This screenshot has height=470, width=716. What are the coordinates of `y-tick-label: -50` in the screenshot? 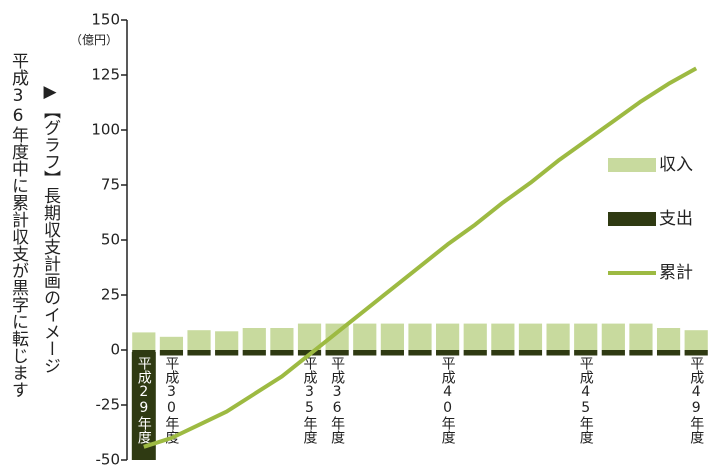 It's located at (108, 459).